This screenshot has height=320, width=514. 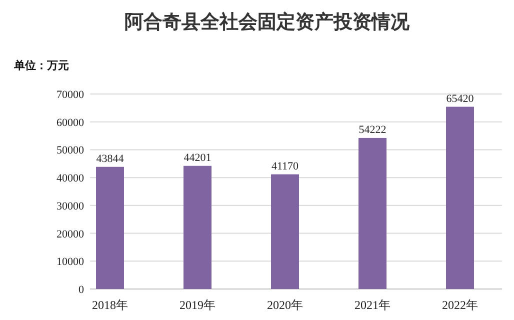 What do you see at coordinates (198, 158) in the screenshot?
I see `data-label: 44201` at bounding box center [198, 158].